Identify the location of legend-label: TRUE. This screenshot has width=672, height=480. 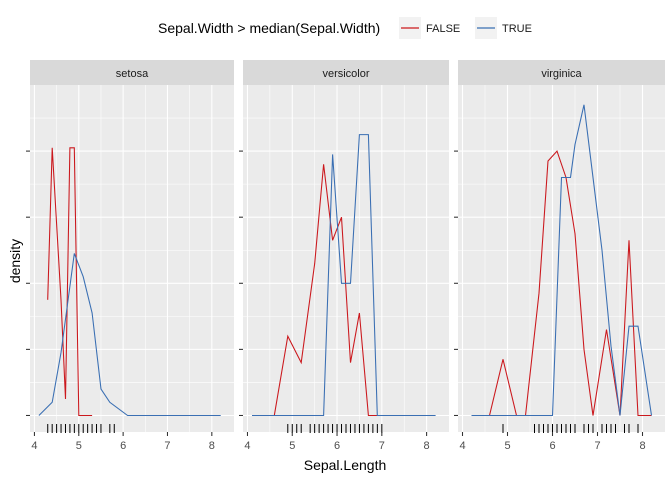
(517, 29).